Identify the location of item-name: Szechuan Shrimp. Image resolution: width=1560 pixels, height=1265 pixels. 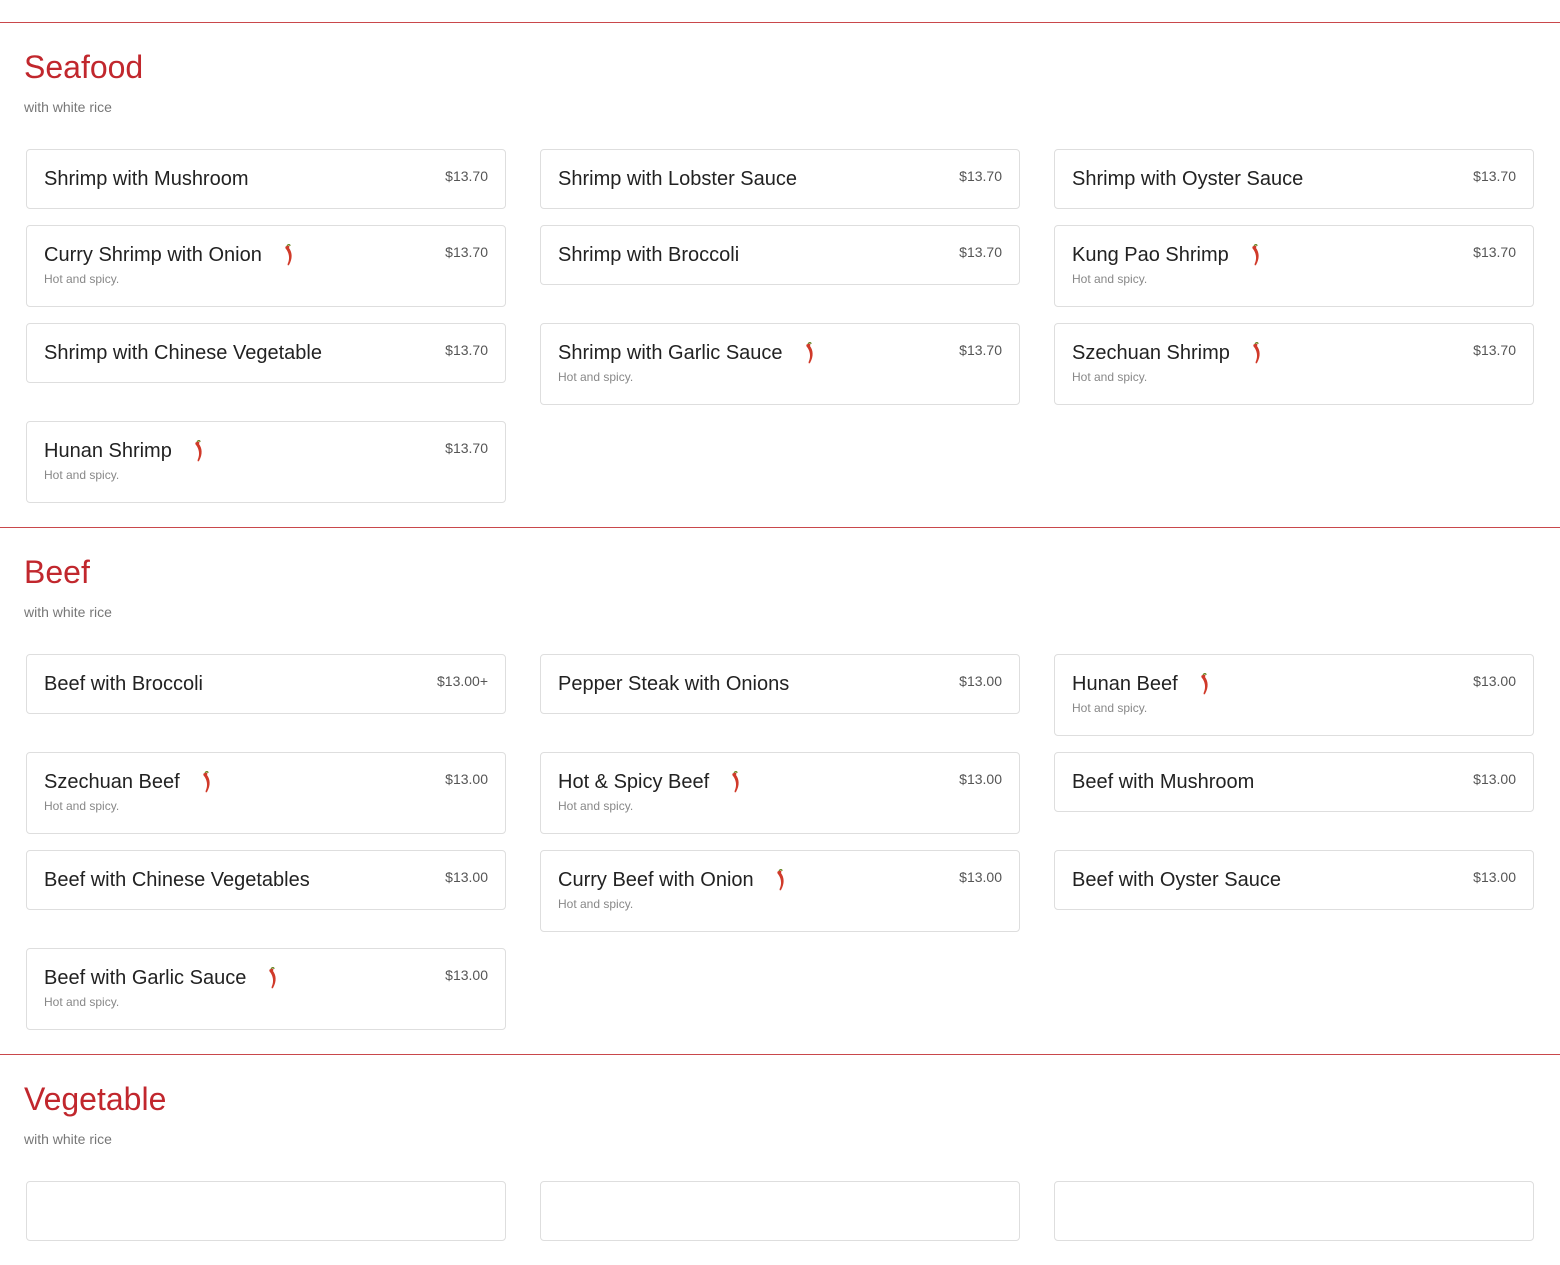
(1151, 353).